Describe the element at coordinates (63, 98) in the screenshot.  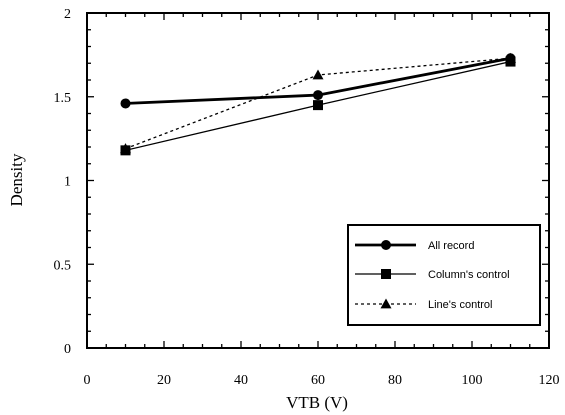
I see `y-tick-label: 1.5` at that location.